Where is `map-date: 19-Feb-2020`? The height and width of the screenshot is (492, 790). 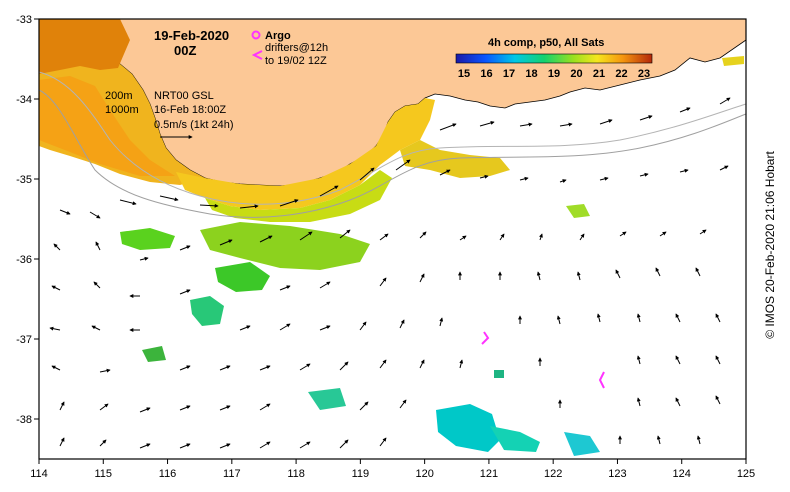
map-date: 19-Feb-2020 is located at coordinates (191, 35).